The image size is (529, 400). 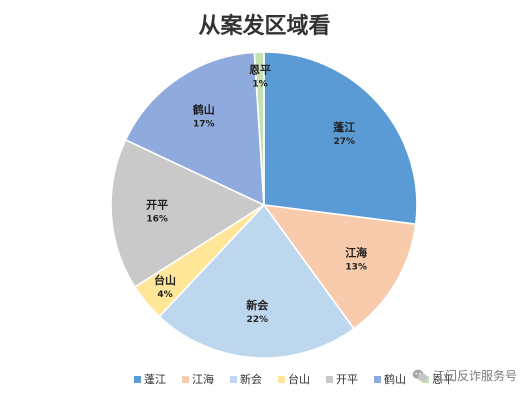 What do you see at coordinates (258, 320) in the screenshot?
I see `slice-percent-3: 22%` at bounding box center [258, 320].